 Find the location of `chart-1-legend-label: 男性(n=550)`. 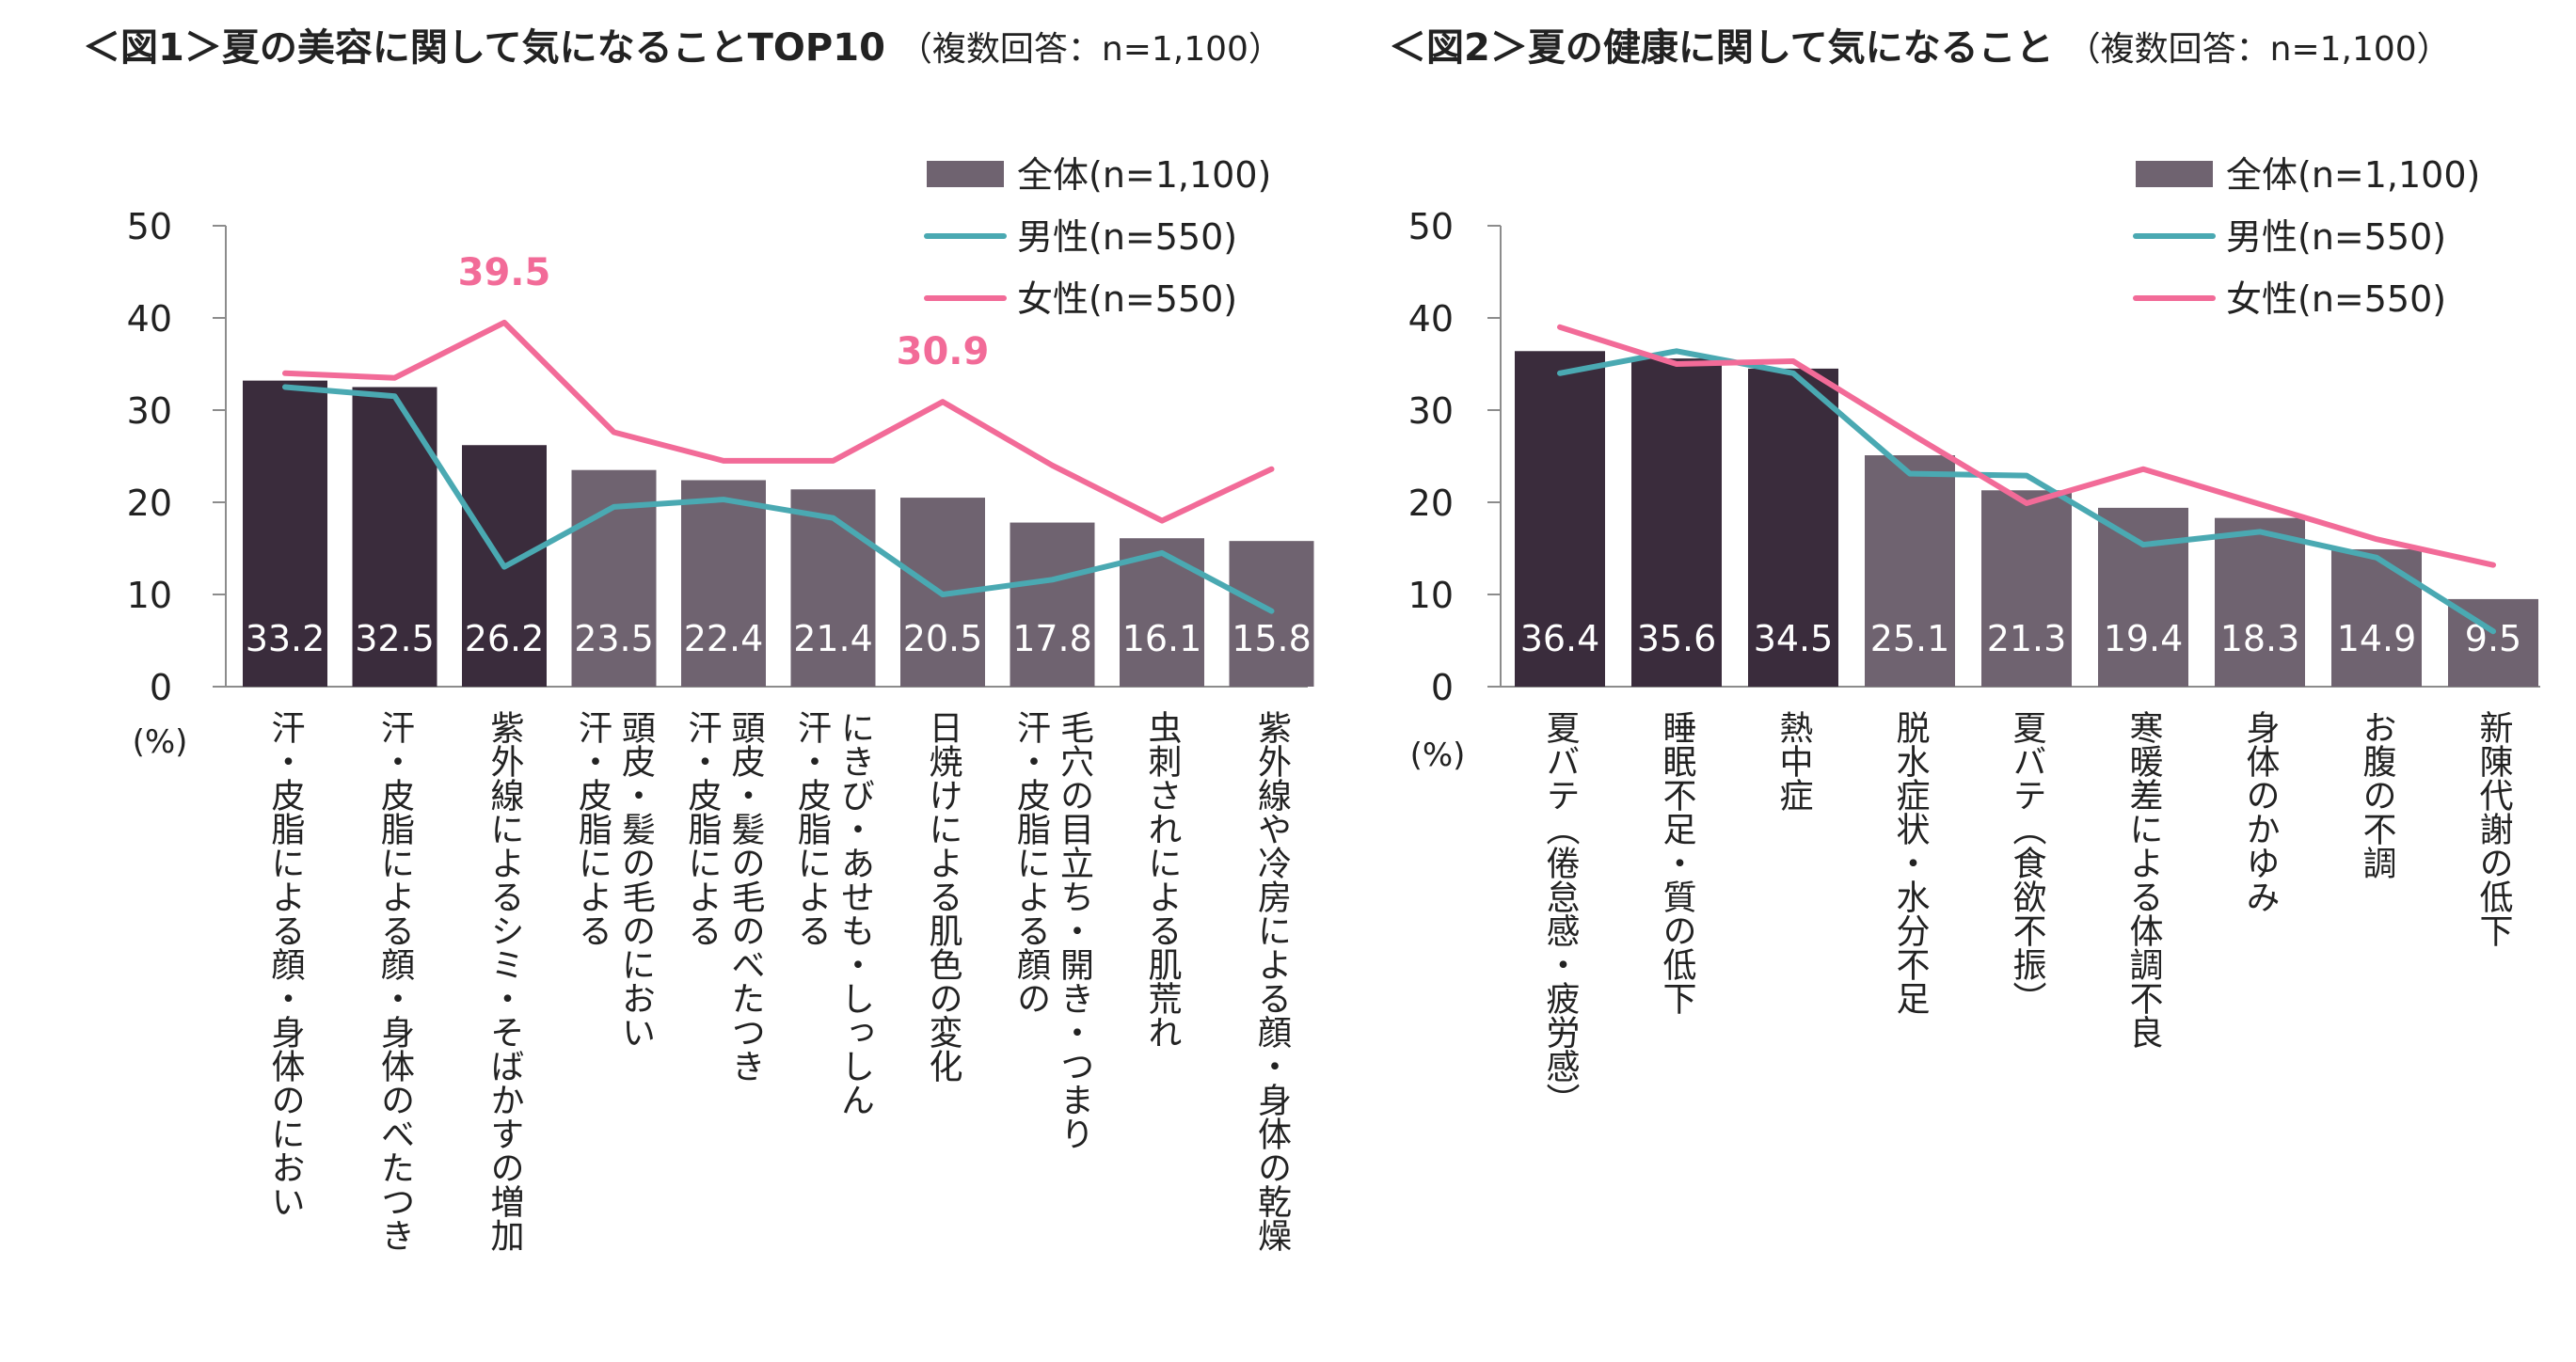

chart-1-legend-label: 男性(n=550) is located at coordinates (1127, 237).